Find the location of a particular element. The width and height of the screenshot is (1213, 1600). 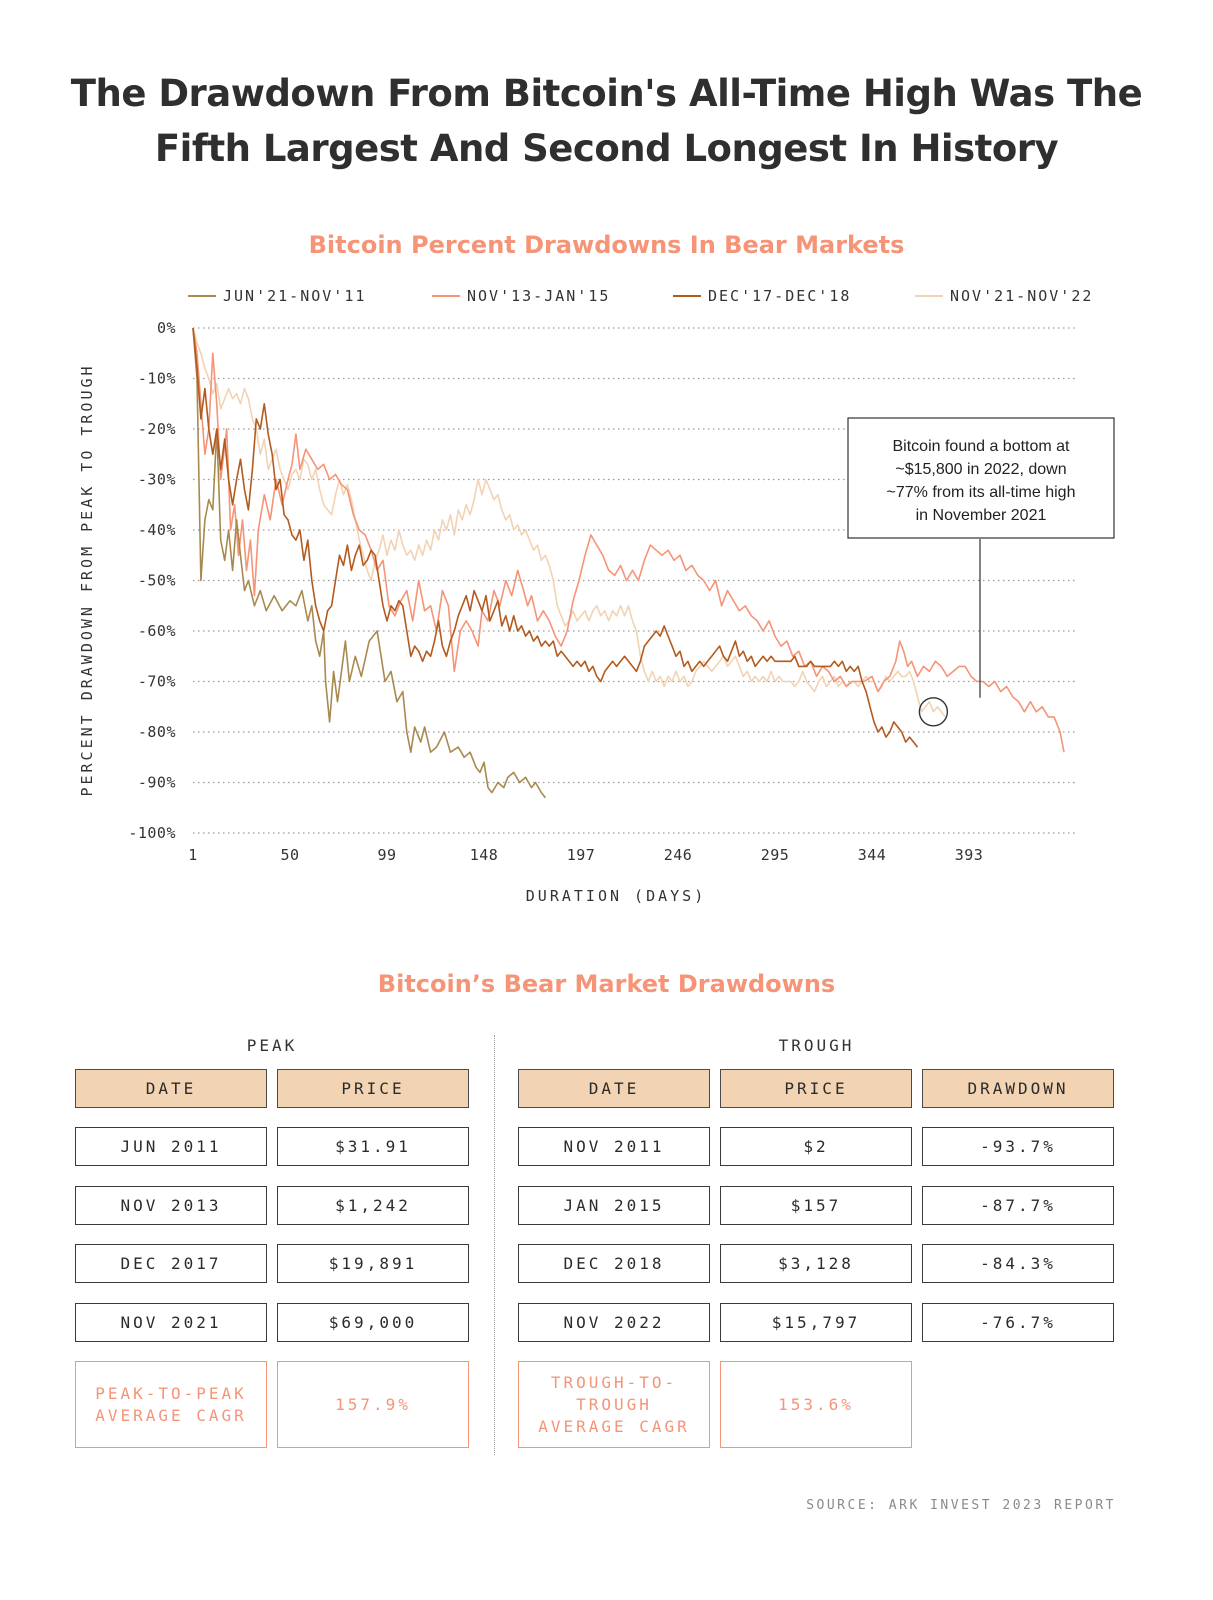

annotation-text: Bitcoin found a bottom at is located at coordinates (982, 446).